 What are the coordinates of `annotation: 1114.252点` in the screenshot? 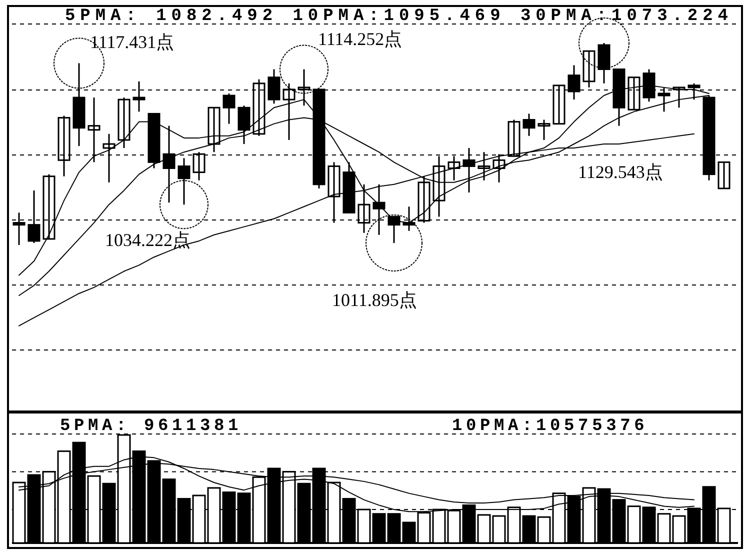 It's located at (360, 39).